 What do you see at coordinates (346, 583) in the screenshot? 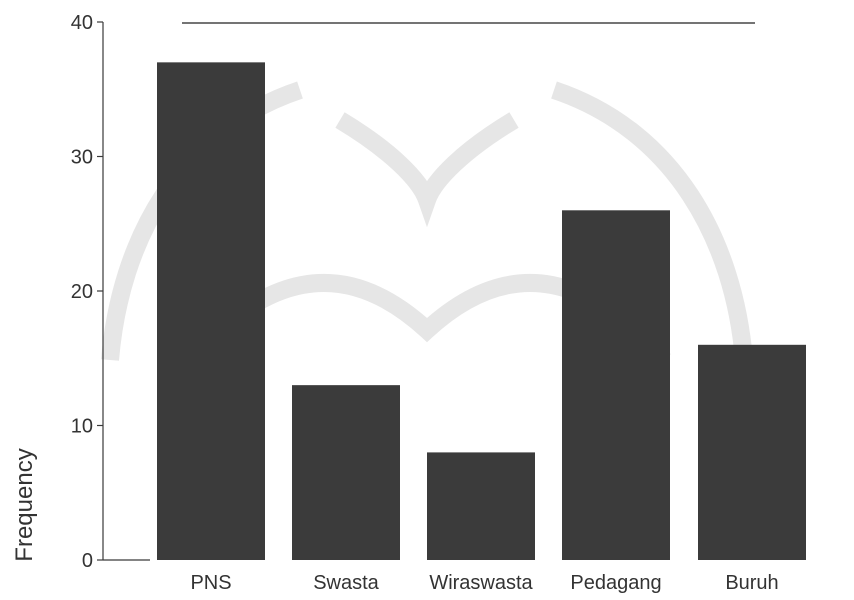
I see `x-tick-label-swasta: Swasta` at bounding box center [346, 583].